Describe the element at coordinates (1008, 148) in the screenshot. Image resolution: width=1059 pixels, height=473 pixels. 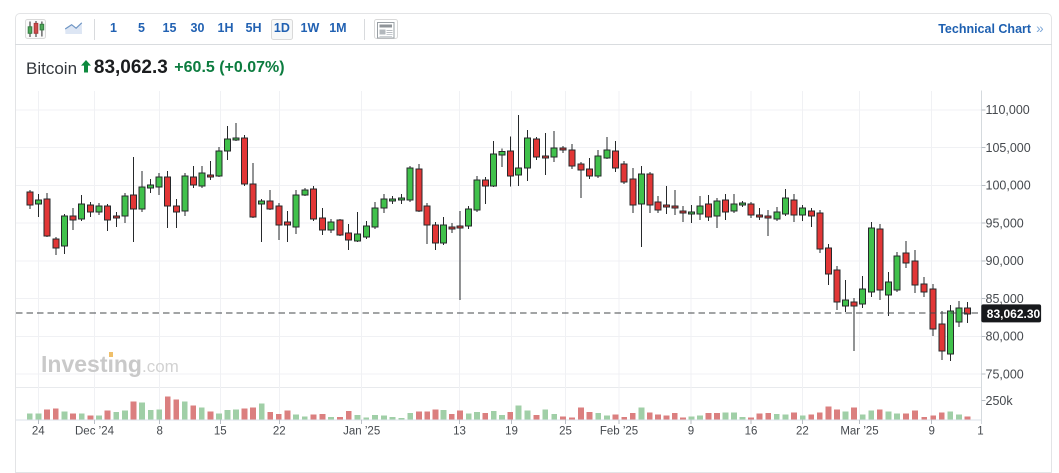
I see `svg-text: 105,000` at that location.